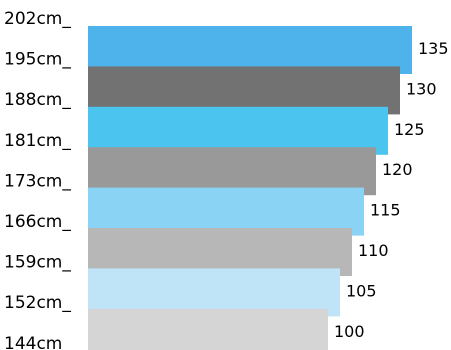 Image resolution: width=451 pixels, height=350 pixels. What do you see at coordinates (349, 331) in the screenshot?
I see `value-label: 100` at bounding box center [349, 331].